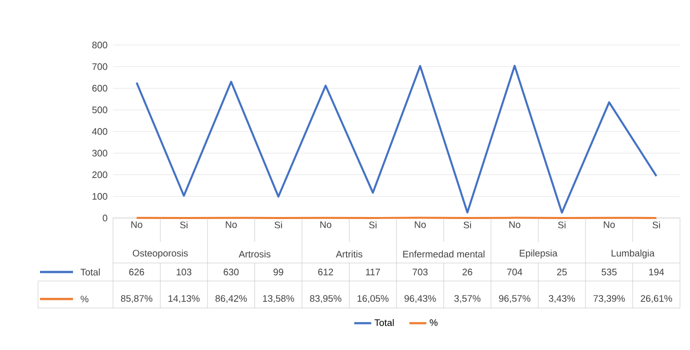  I want to click on y-tick-label: 0, so click(105, 218).